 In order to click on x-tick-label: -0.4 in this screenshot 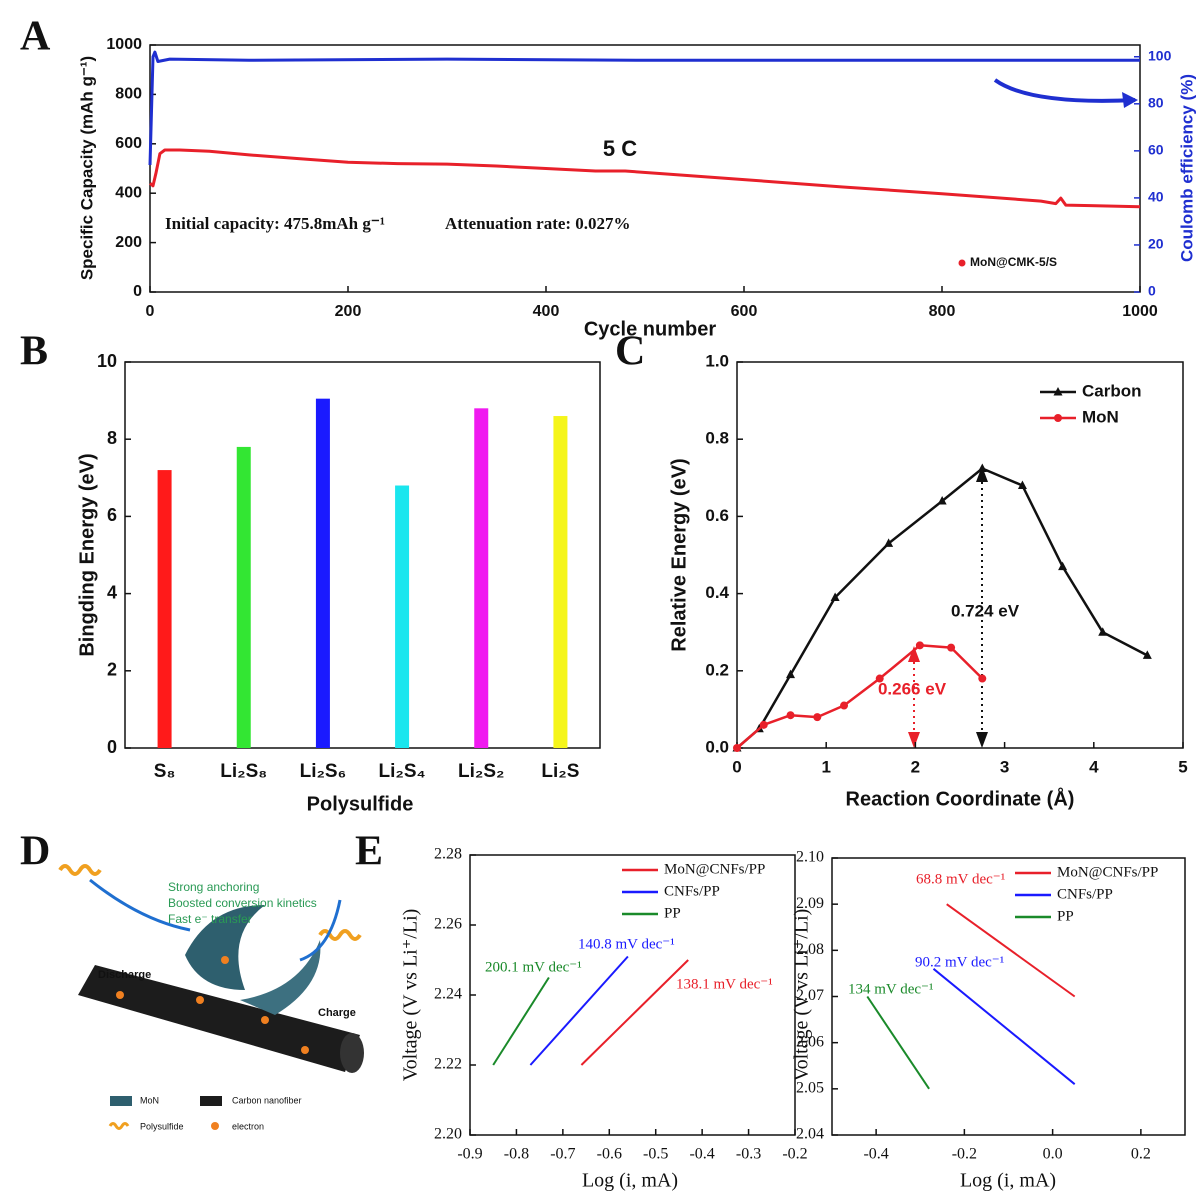, I will do `click(701, 1154)`.